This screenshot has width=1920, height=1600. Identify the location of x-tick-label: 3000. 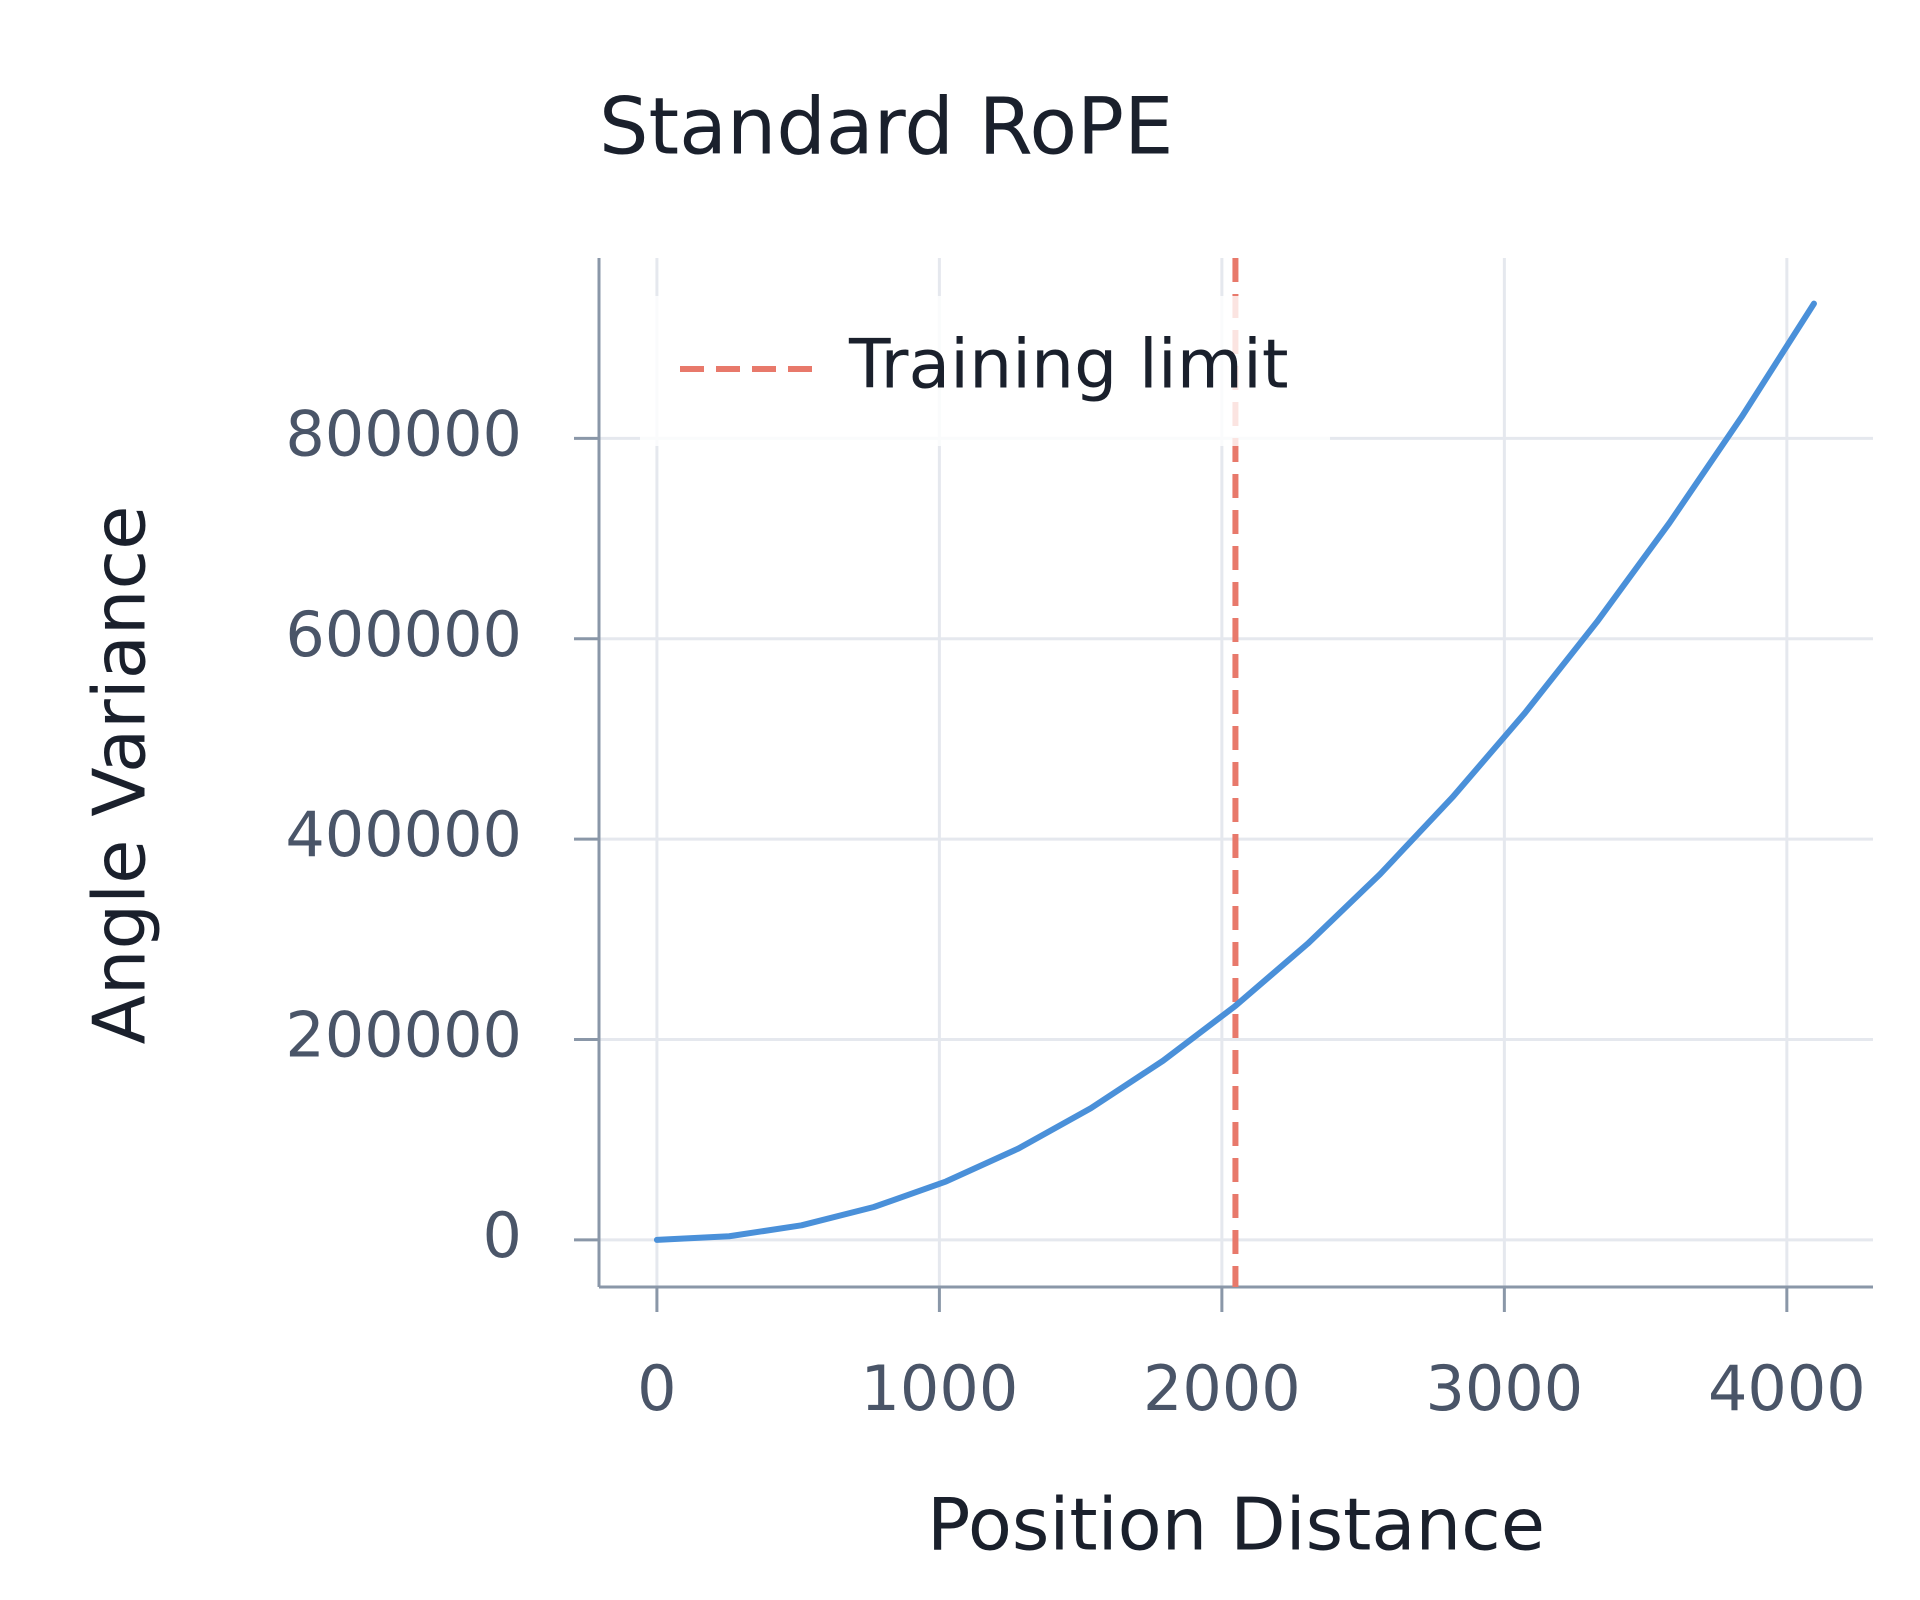
(1504, 1388).